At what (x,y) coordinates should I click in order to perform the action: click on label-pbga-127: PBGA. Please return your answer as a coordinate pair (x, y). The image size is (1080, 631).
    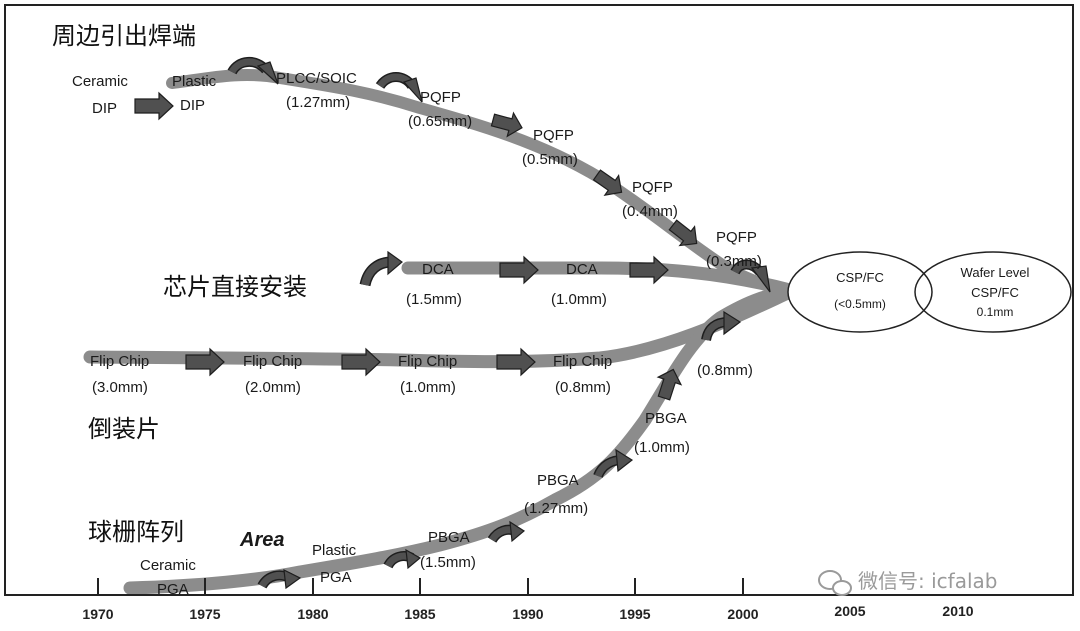
    Looking at the image, I should click on (558, 480).